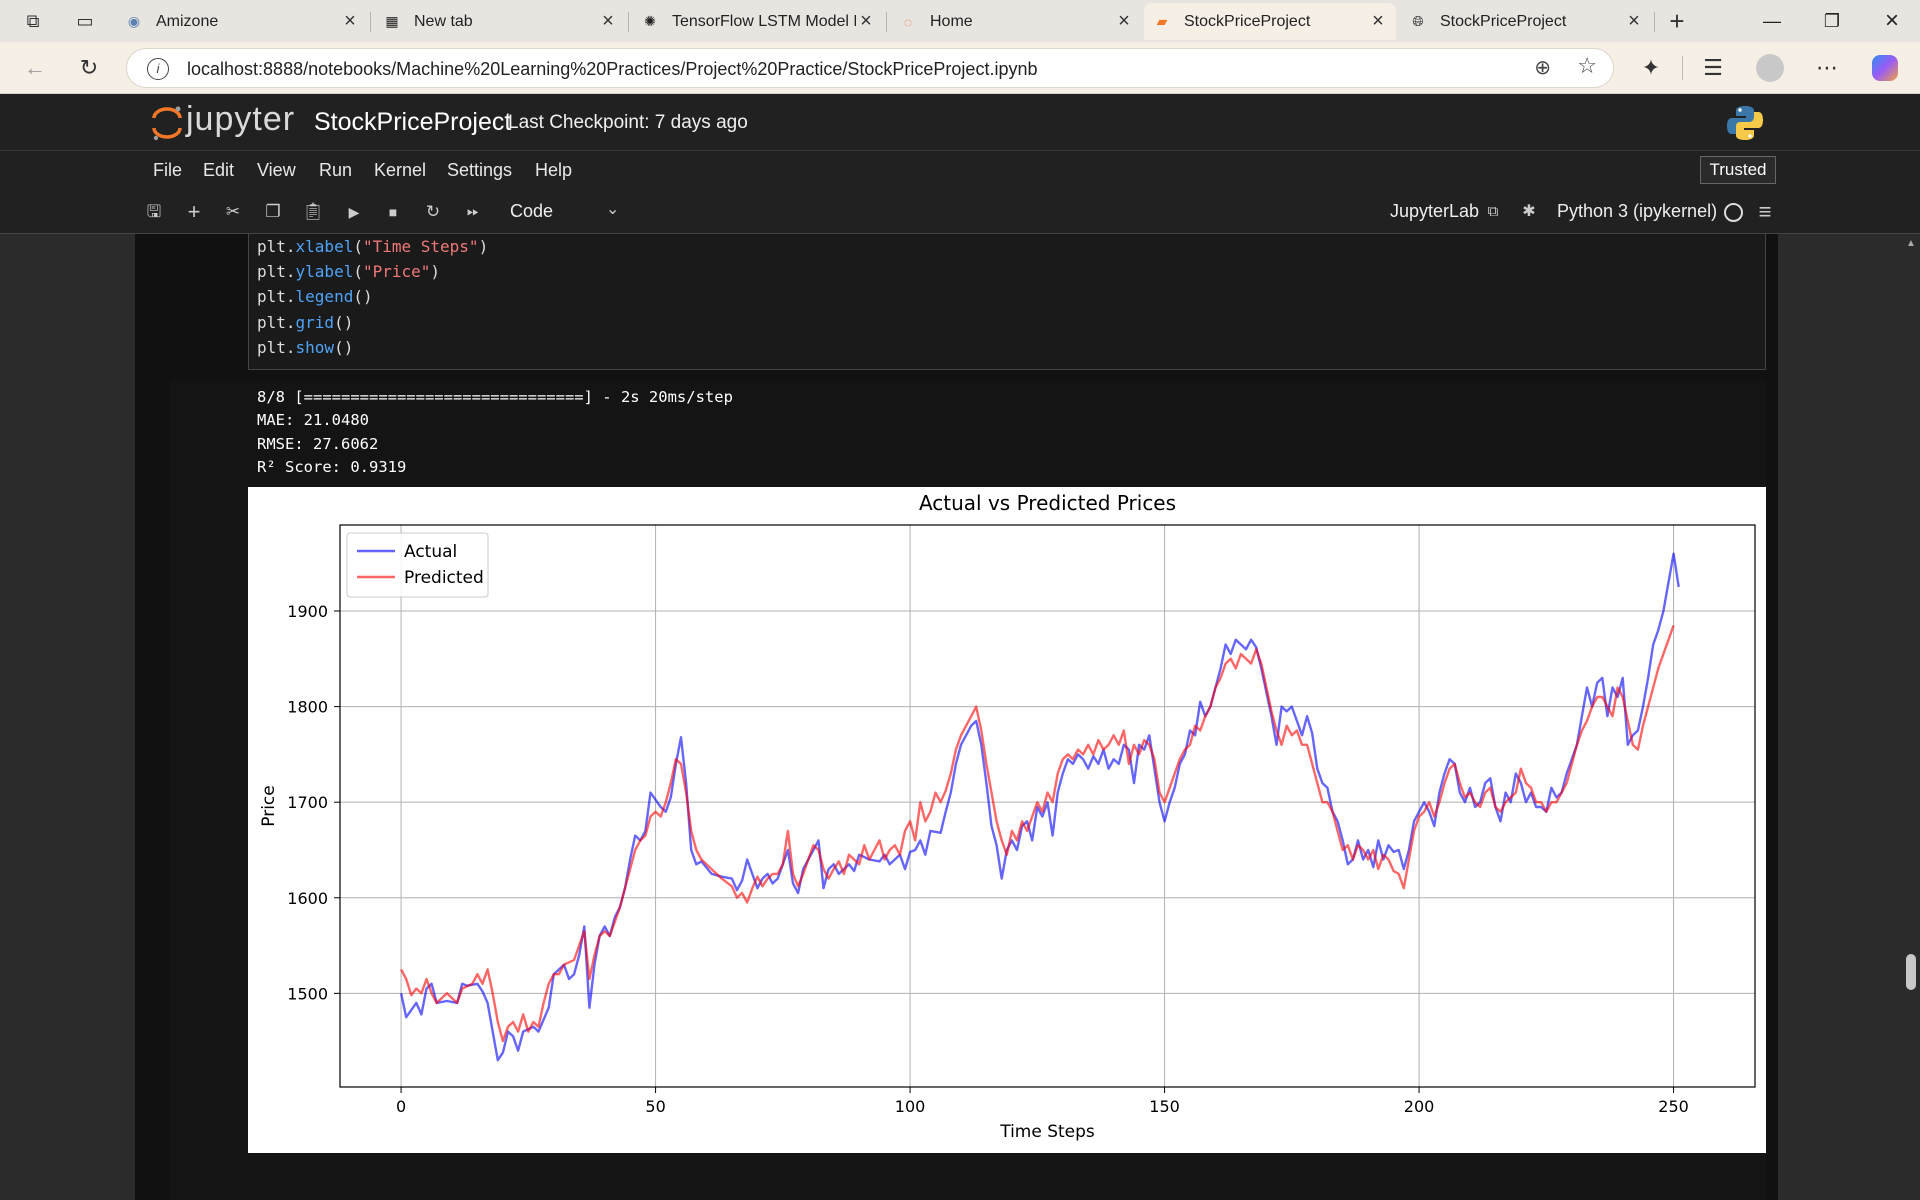  I want to click on back-icon: ←, so click(35, 67).